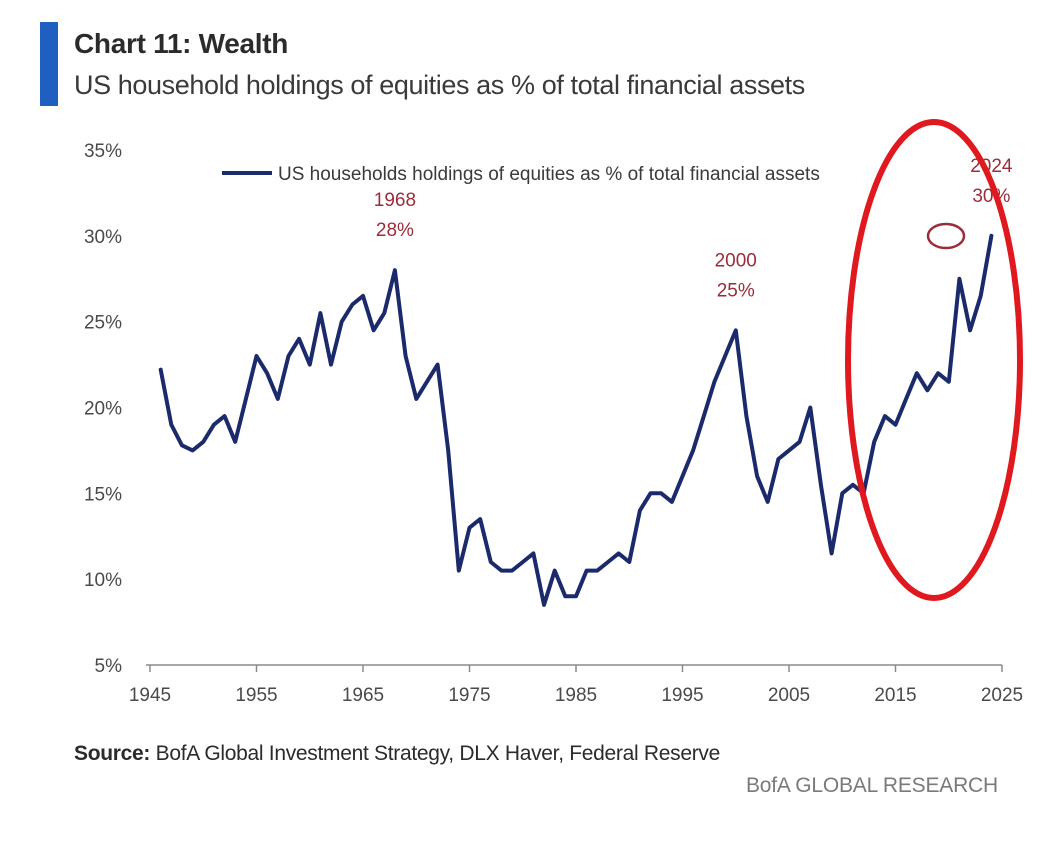 The width and height of the screenshot is (1064, 842). Describe the element at coordinates (934, 360) in the screenshot. I see `highlight-ellipse` at that location.